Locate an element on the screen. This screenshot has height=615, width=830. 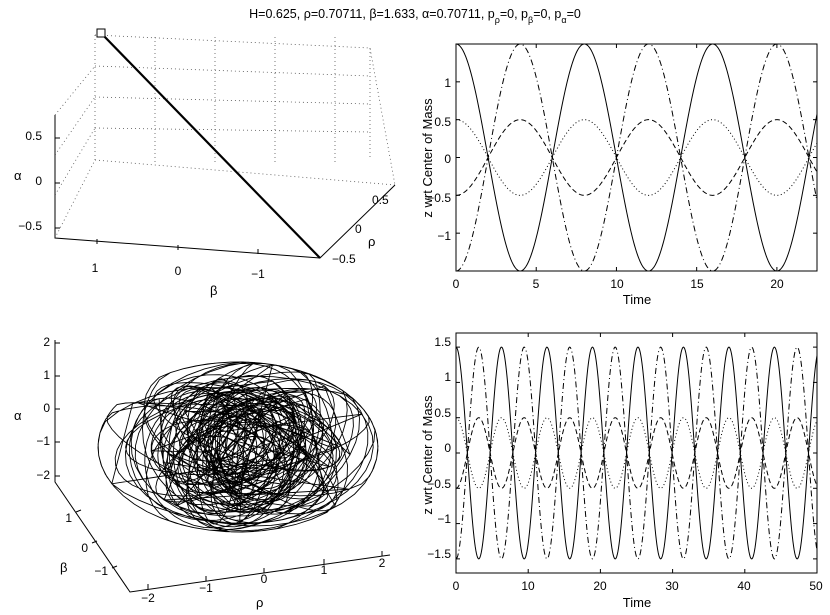
grid-3d-top is located at coordinates (225, 136).